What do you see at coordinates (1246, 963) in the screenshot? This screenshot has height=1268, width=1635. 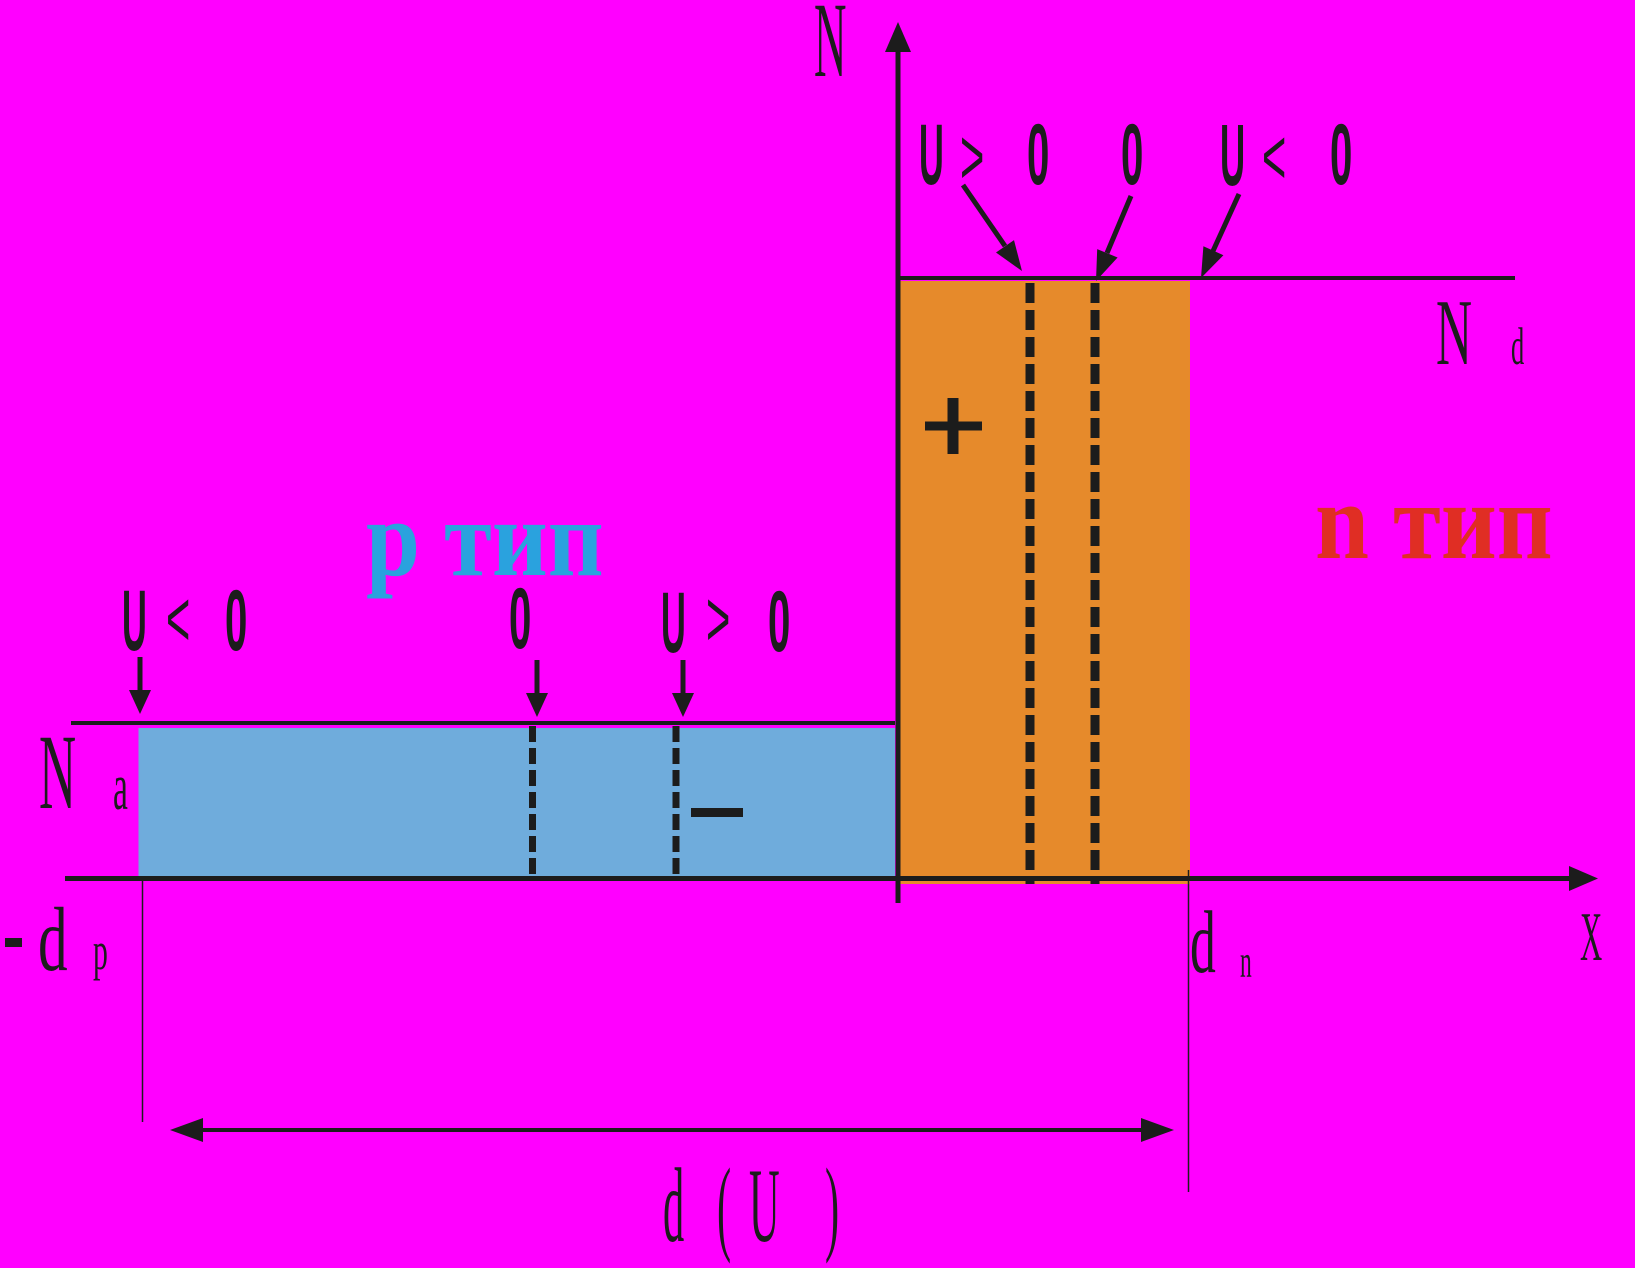 I see `svg-text: n` at bounding box center [1246, 963].